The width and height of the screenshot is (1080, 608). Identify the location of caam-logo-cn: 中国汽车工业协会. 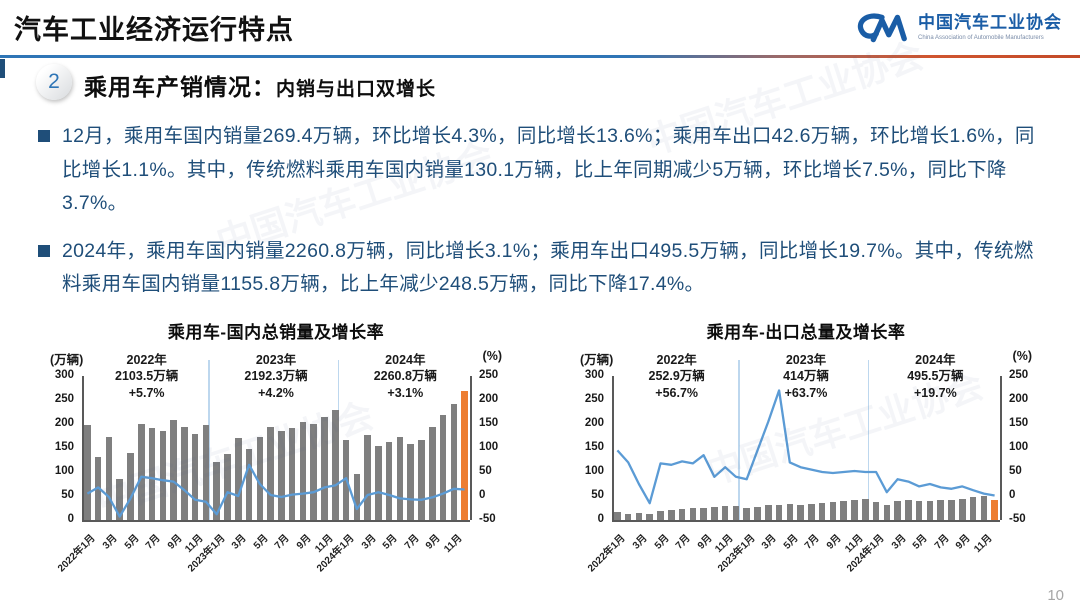
(990, 23).